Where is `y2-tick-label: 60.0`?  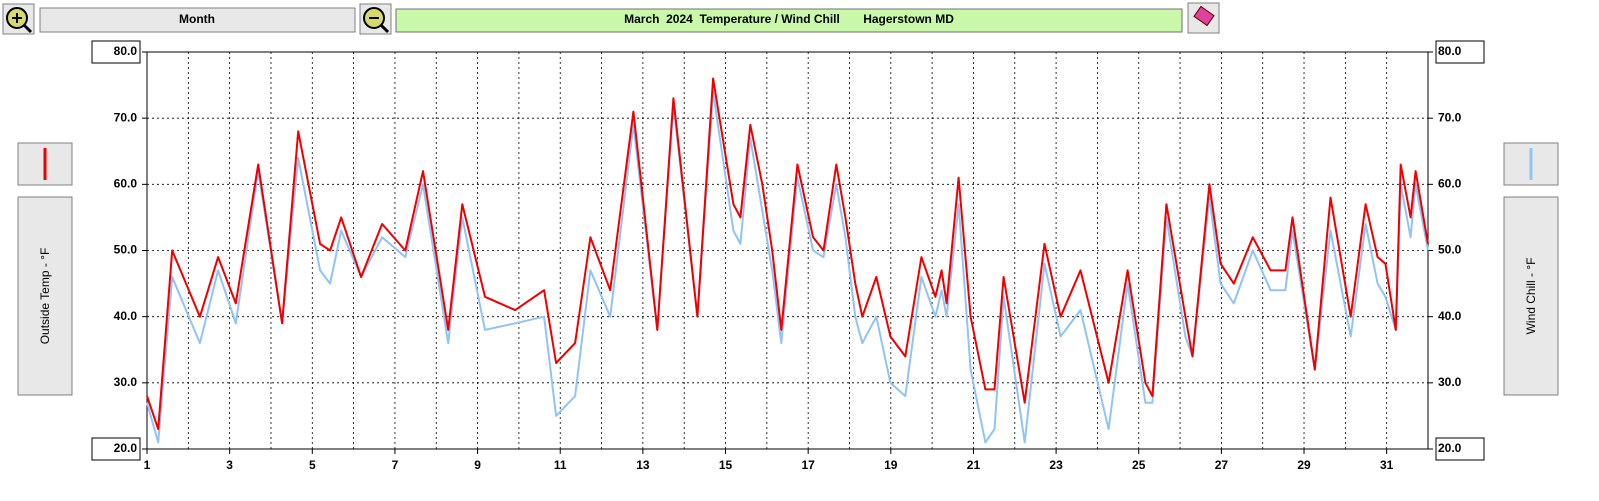 y2-tick-label: 60.0 is located at coordinates (1450, 184).